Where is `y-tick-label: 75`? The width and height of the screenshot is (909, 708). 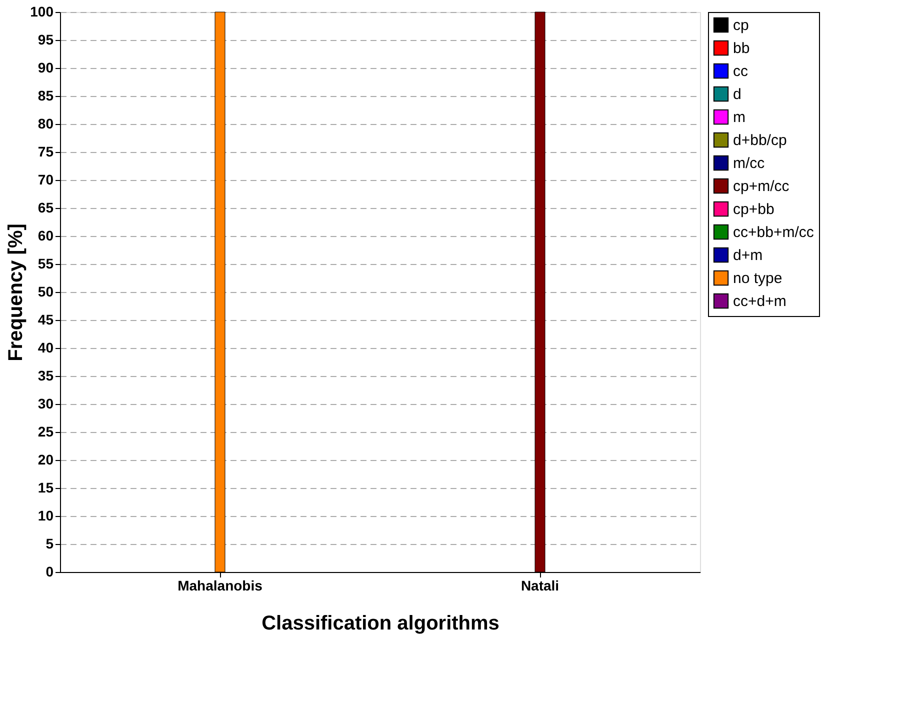
y-tick-label: 75 is located at coordinates (46, 152).